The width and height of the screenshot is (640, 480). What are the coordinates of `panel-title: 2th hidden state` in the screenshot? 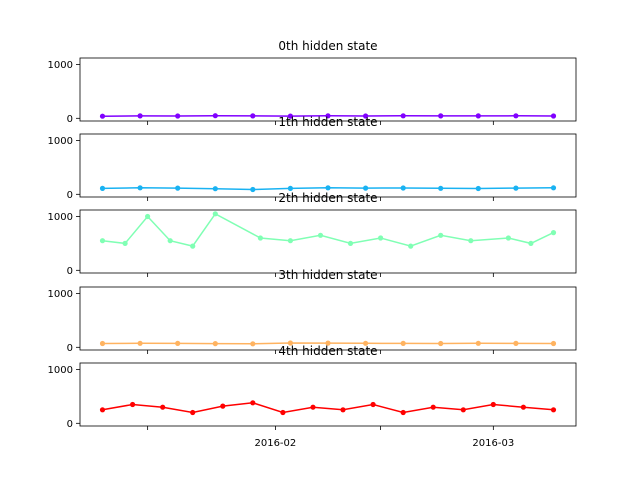 It's located at (327, 198).